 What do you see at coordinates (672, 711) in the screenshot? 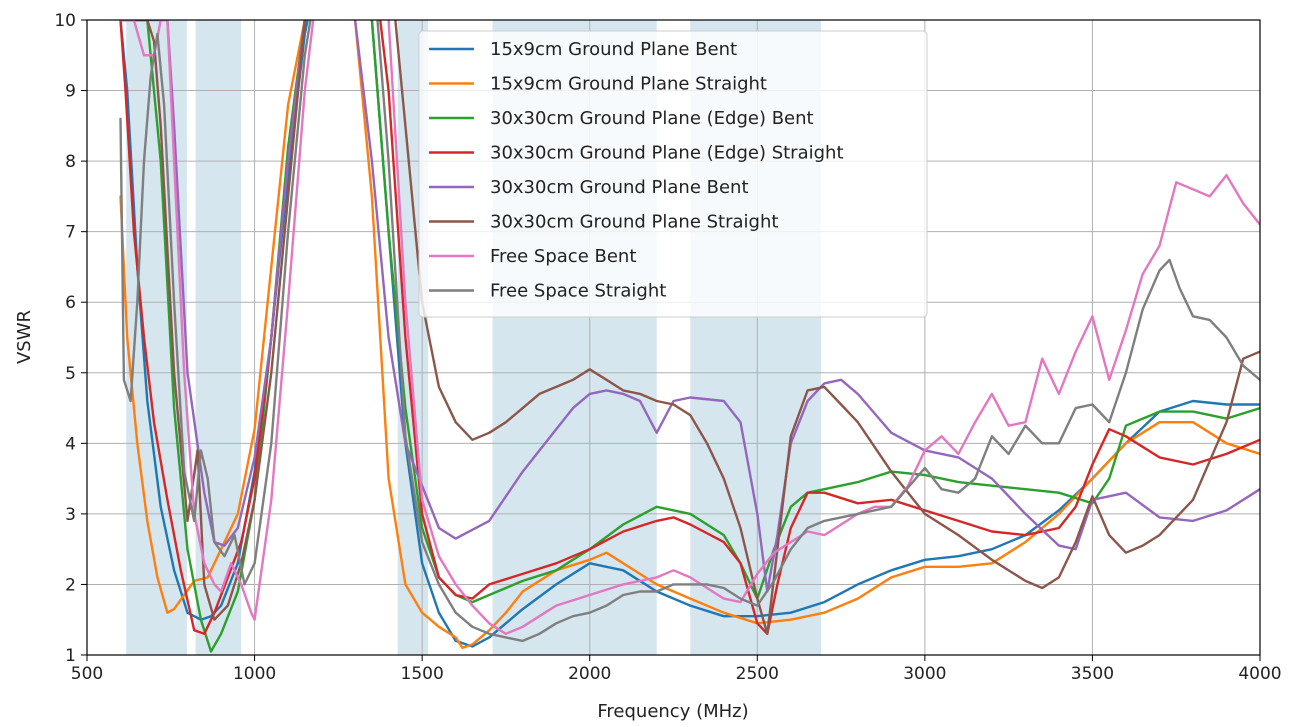
I see `x-axis-label: Frequency (MHz)` at bounding box center [672, 711].